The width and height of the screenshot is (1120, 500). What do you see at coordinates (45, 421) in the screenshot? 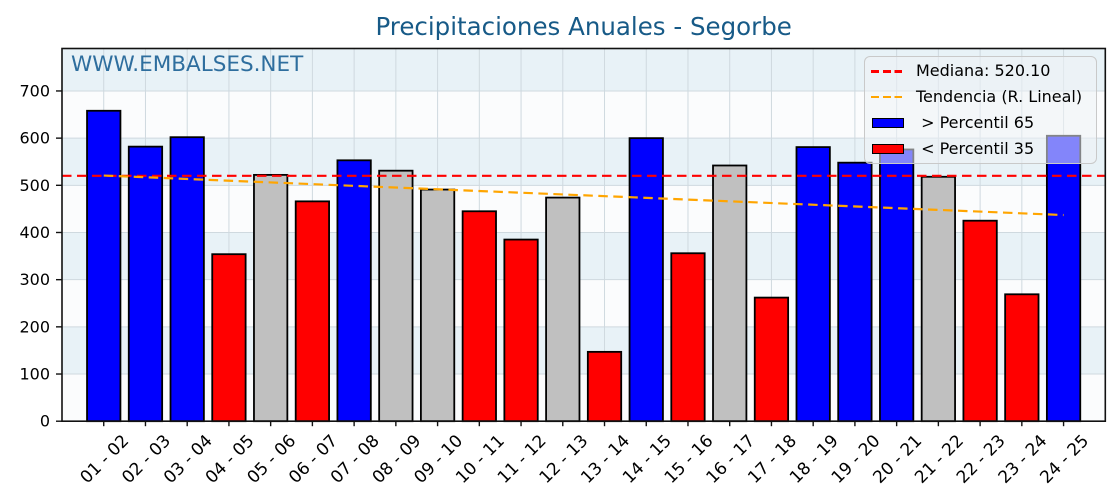
I see `y-tick-label-0: 0` at bounding box center [45, 421].